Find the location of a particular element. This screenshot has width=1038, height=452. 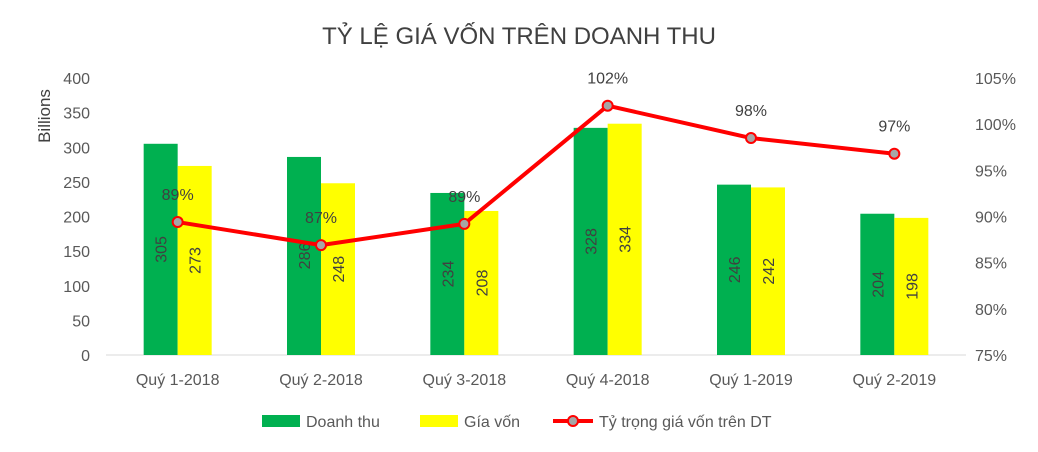

legend-label-revenue: Doanh thu is located at coordinates (343, 422).